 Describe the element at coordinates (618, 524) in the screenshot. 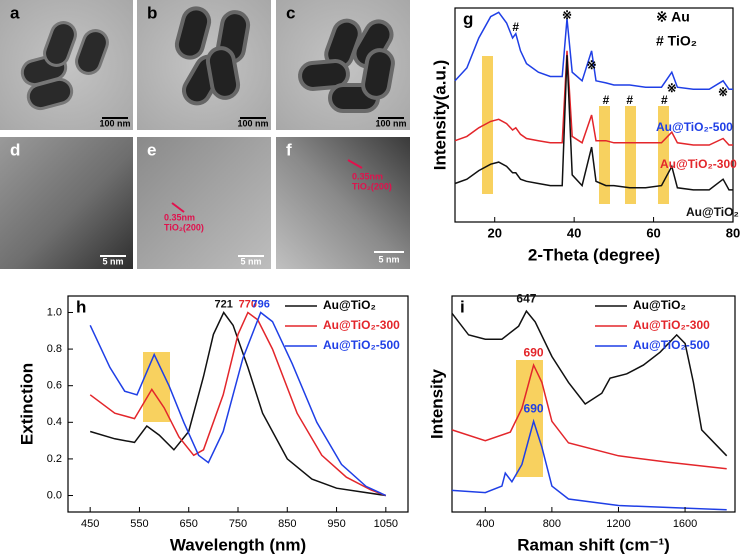

I see `x-tick-label: 1200` at that location.